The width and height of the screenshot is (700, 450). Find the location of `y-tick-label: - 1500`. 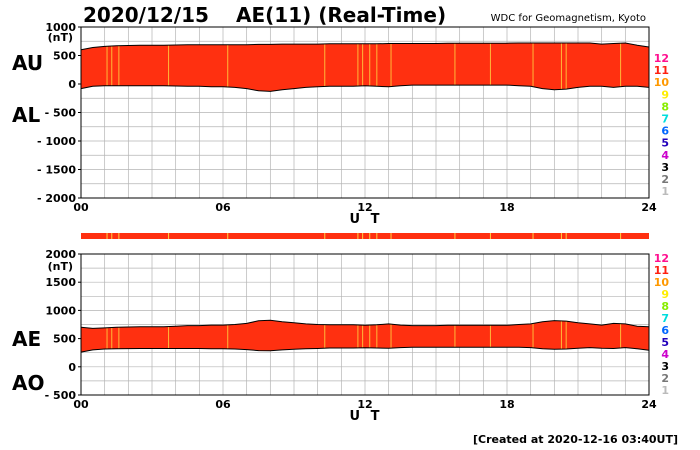

y-tick-label: - 1500 is located at coordinates (56, 170).